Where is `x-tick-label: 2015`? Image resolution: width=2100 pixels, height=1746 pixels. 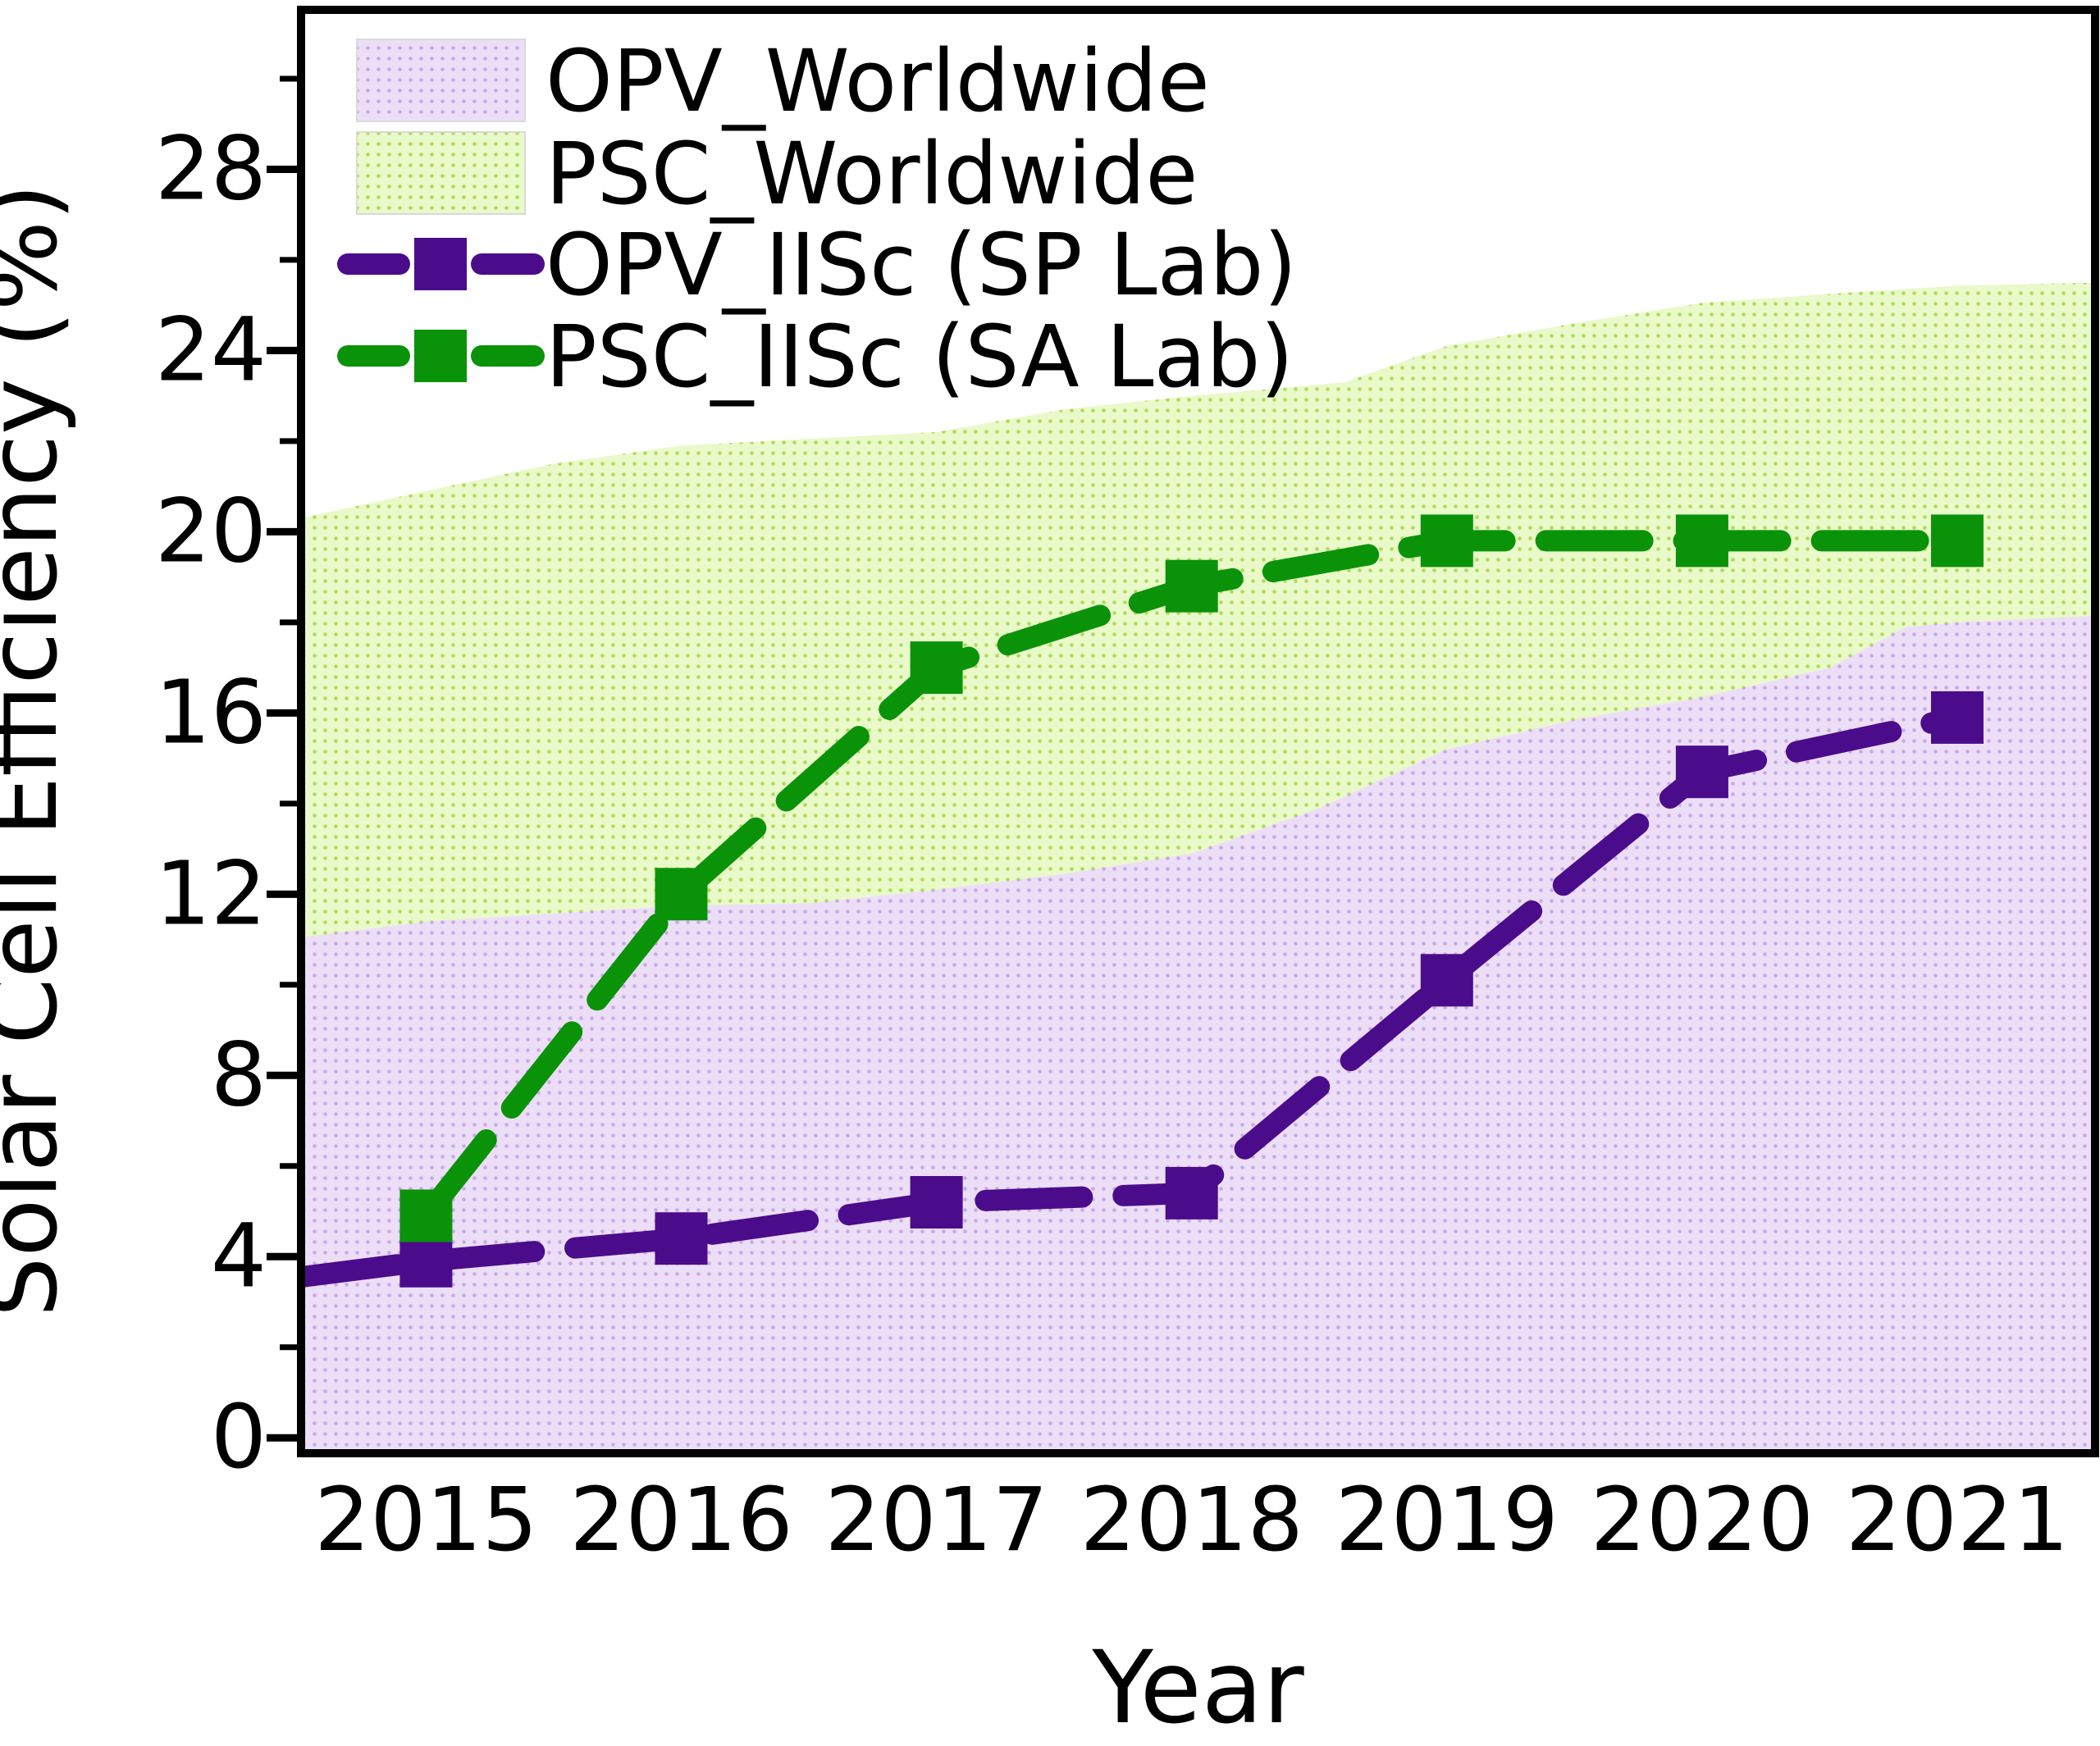
x-tick-label: 2015 is located at coordinates (426, 1521).